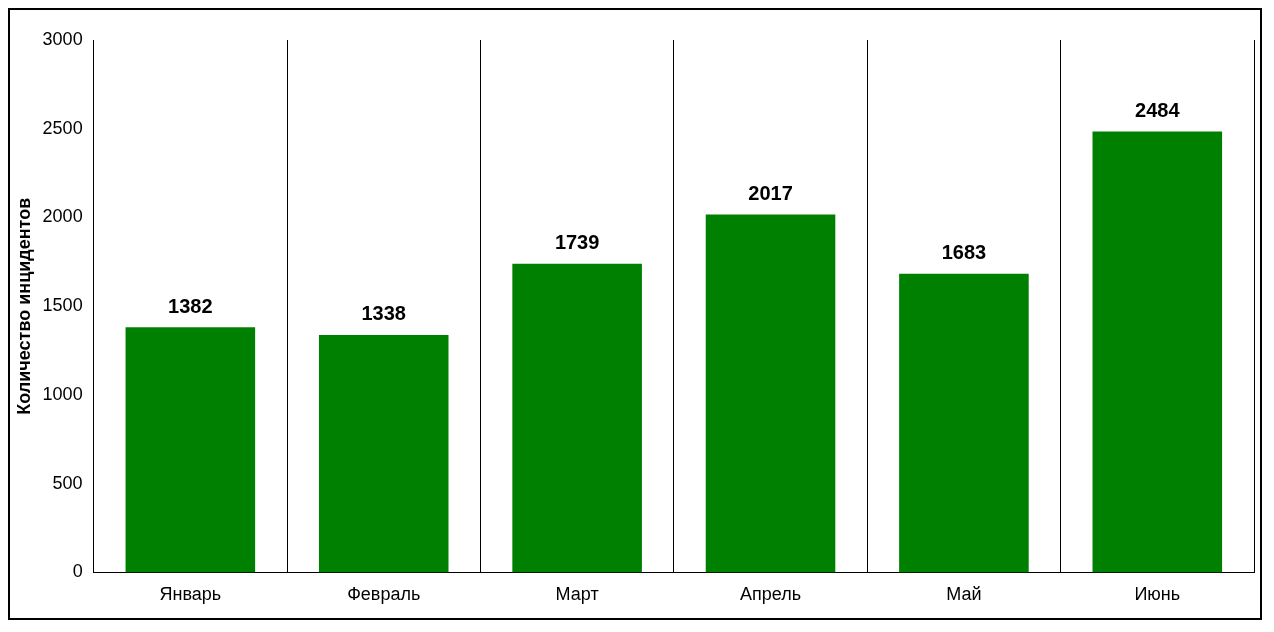  I want to click on data-label: 1739, so click(577, 242).